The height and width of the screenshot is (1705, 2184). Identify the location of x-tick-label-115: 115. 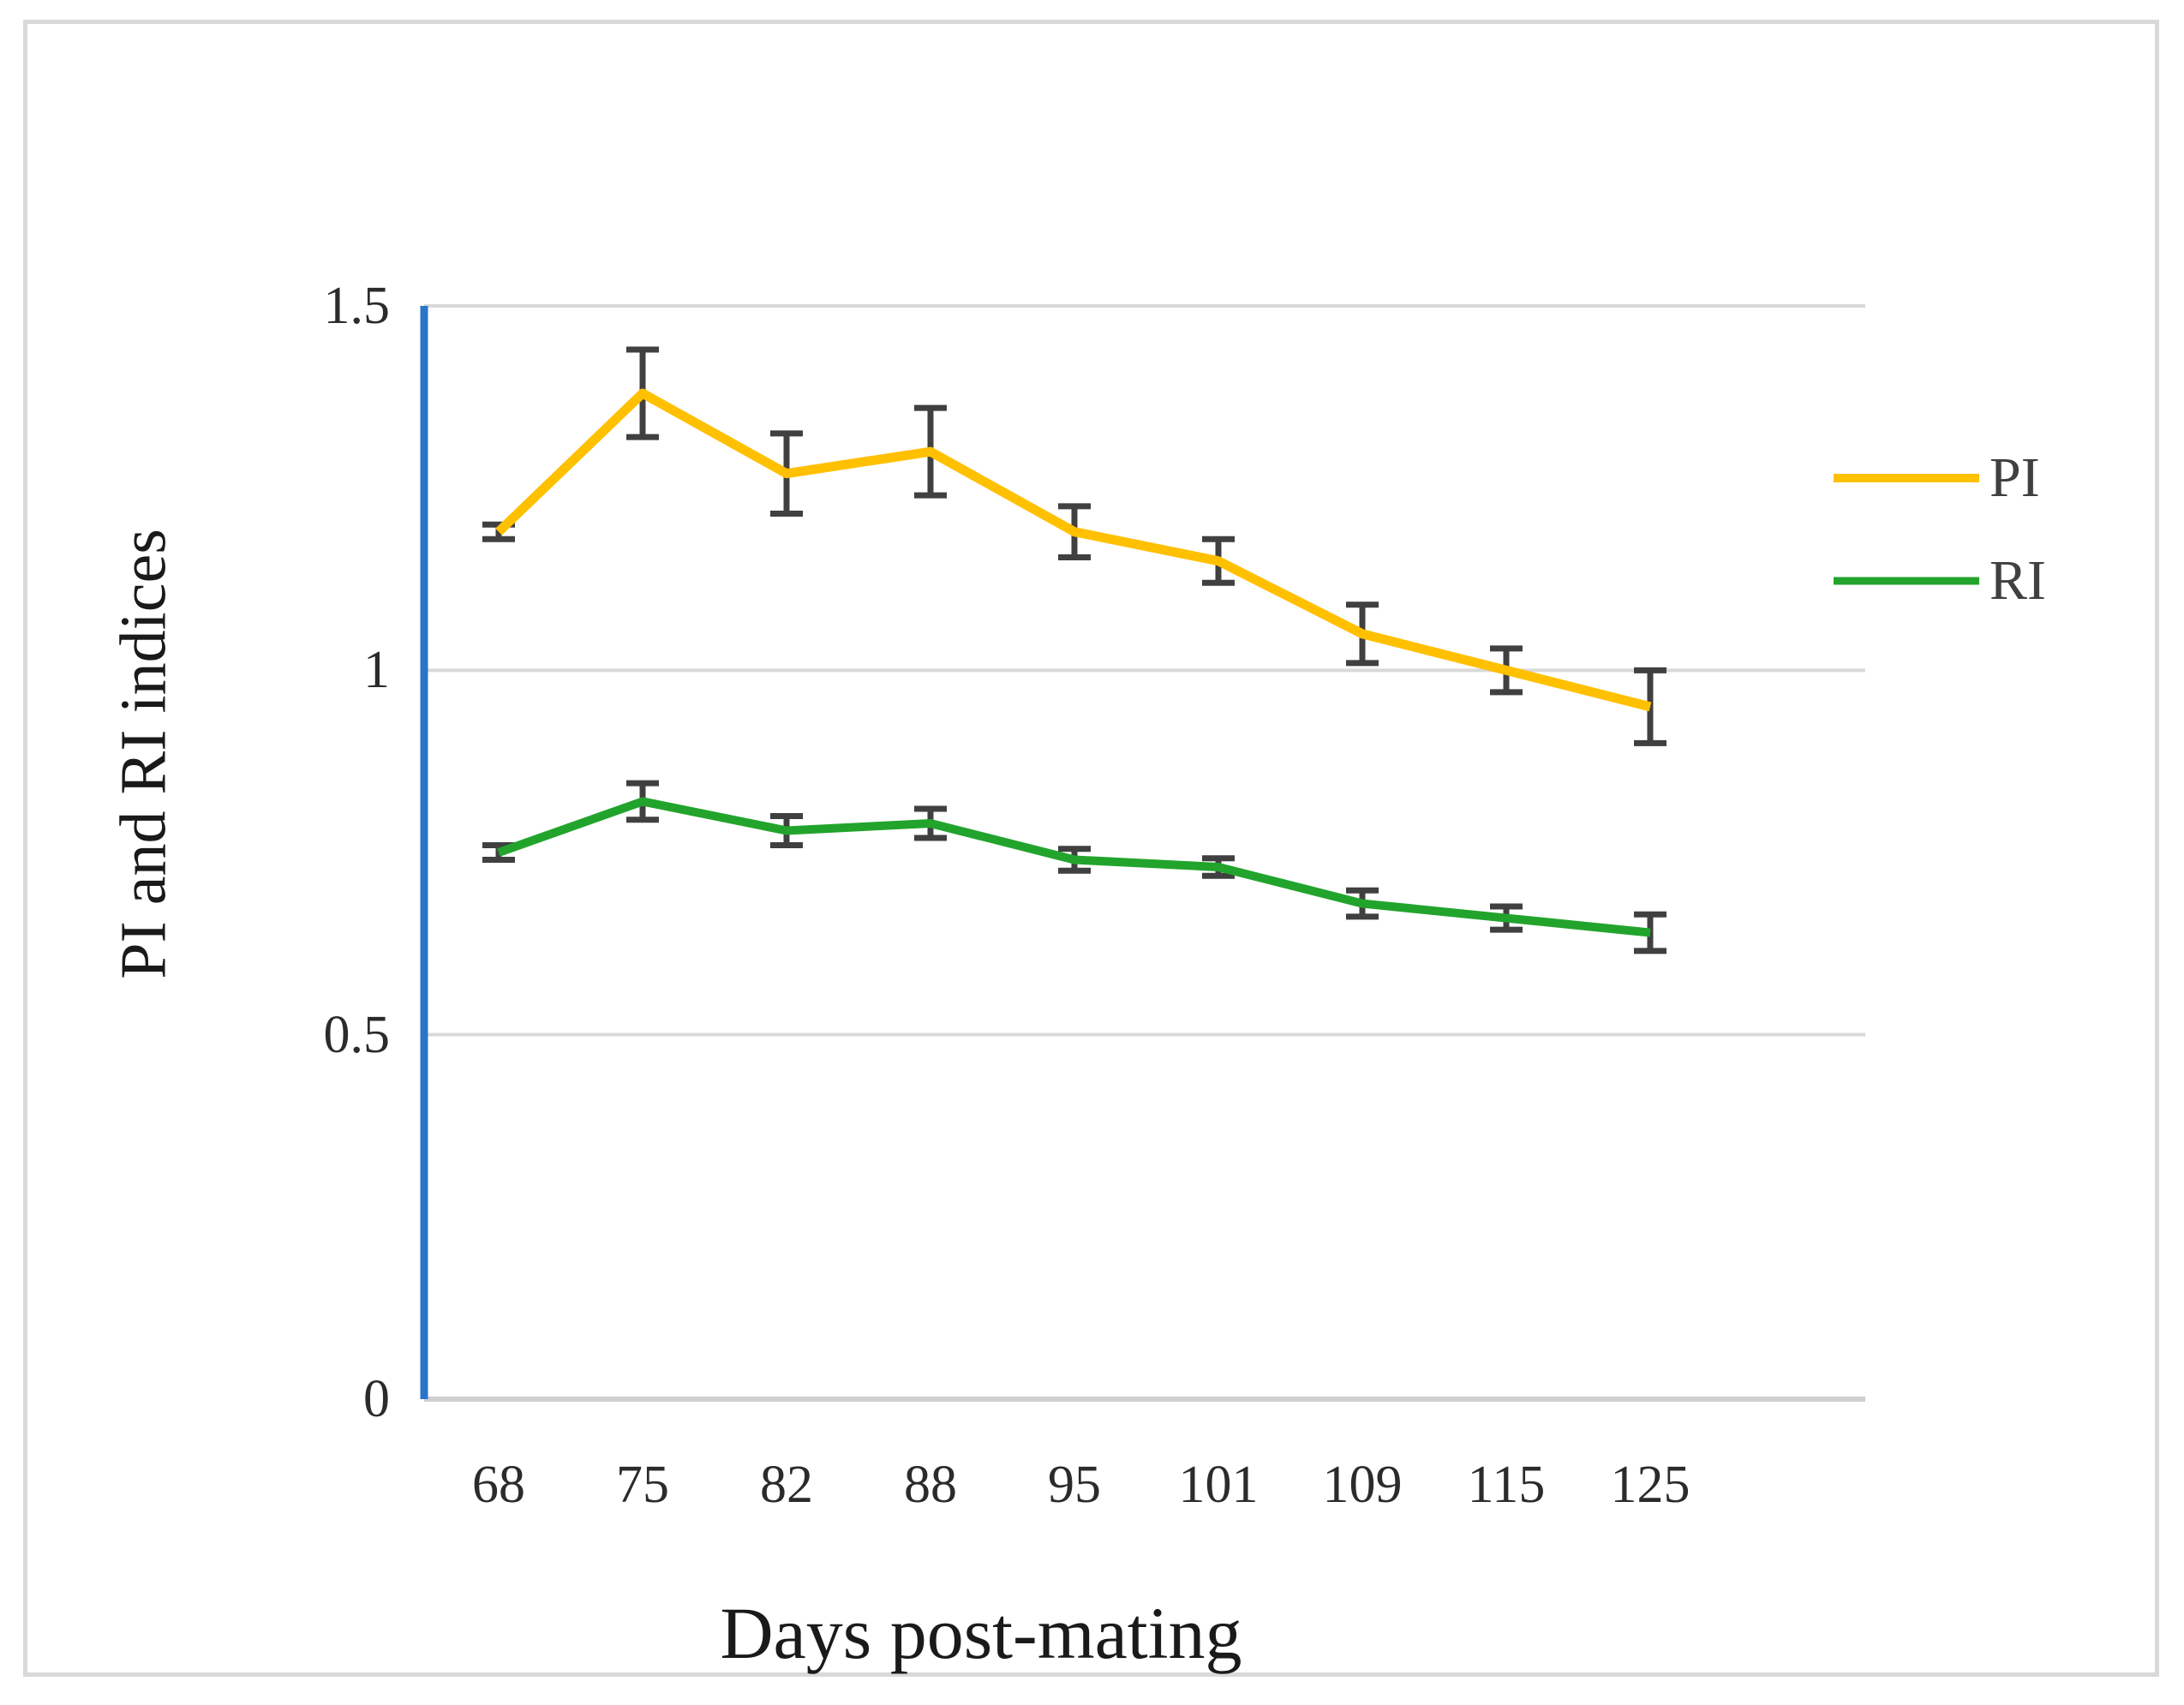
(1506, 1485).